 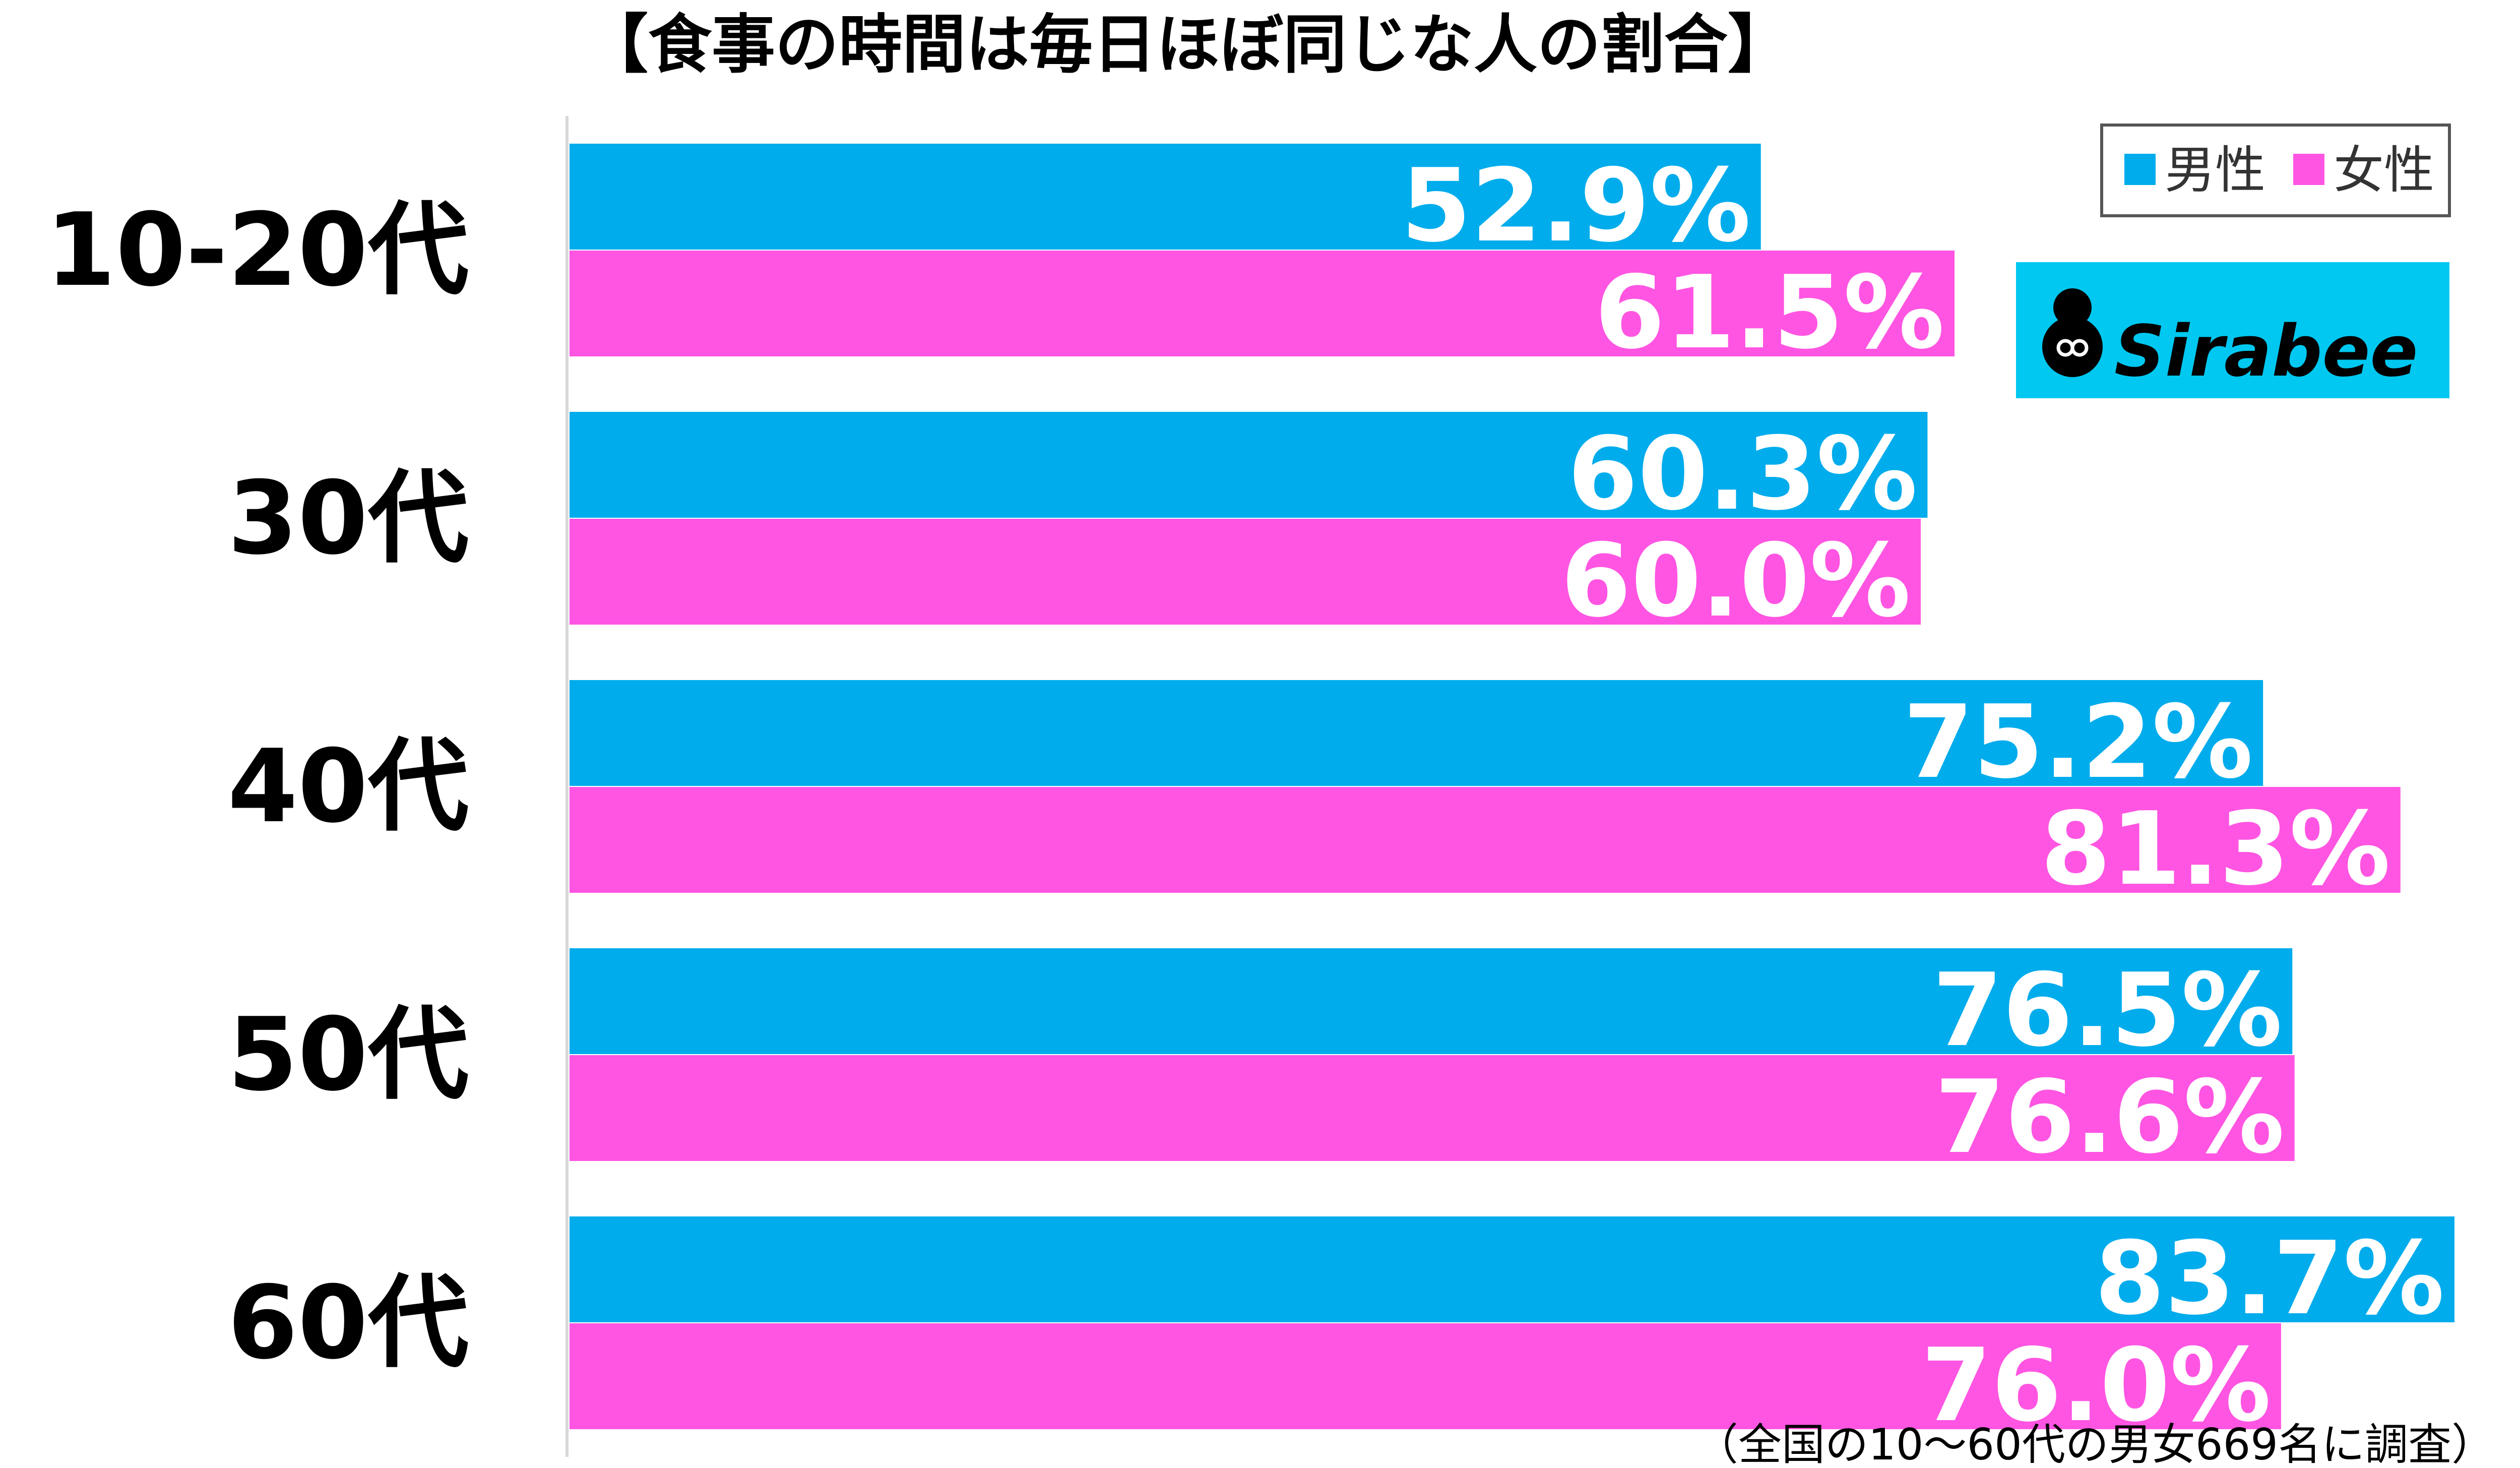 What do you see at coordinates (348, 786) in the screenshot?
I see `category-label: 40代` at bounding box center [348, 786].